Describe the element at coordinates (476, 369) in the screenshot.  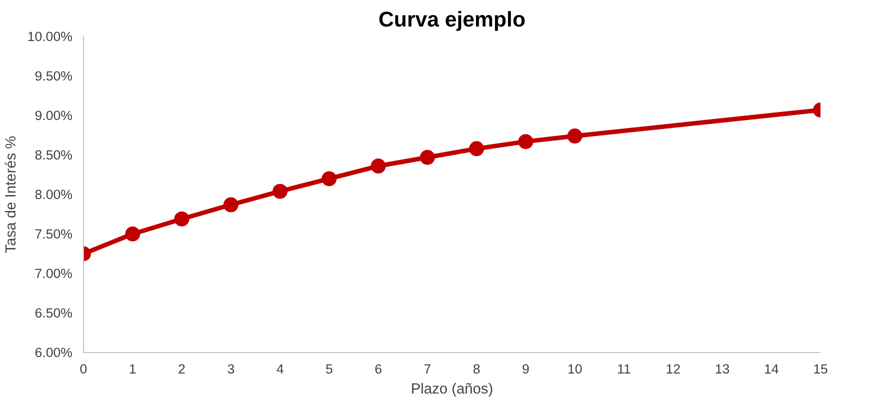
I see `x-tick-label: 8` at that location.